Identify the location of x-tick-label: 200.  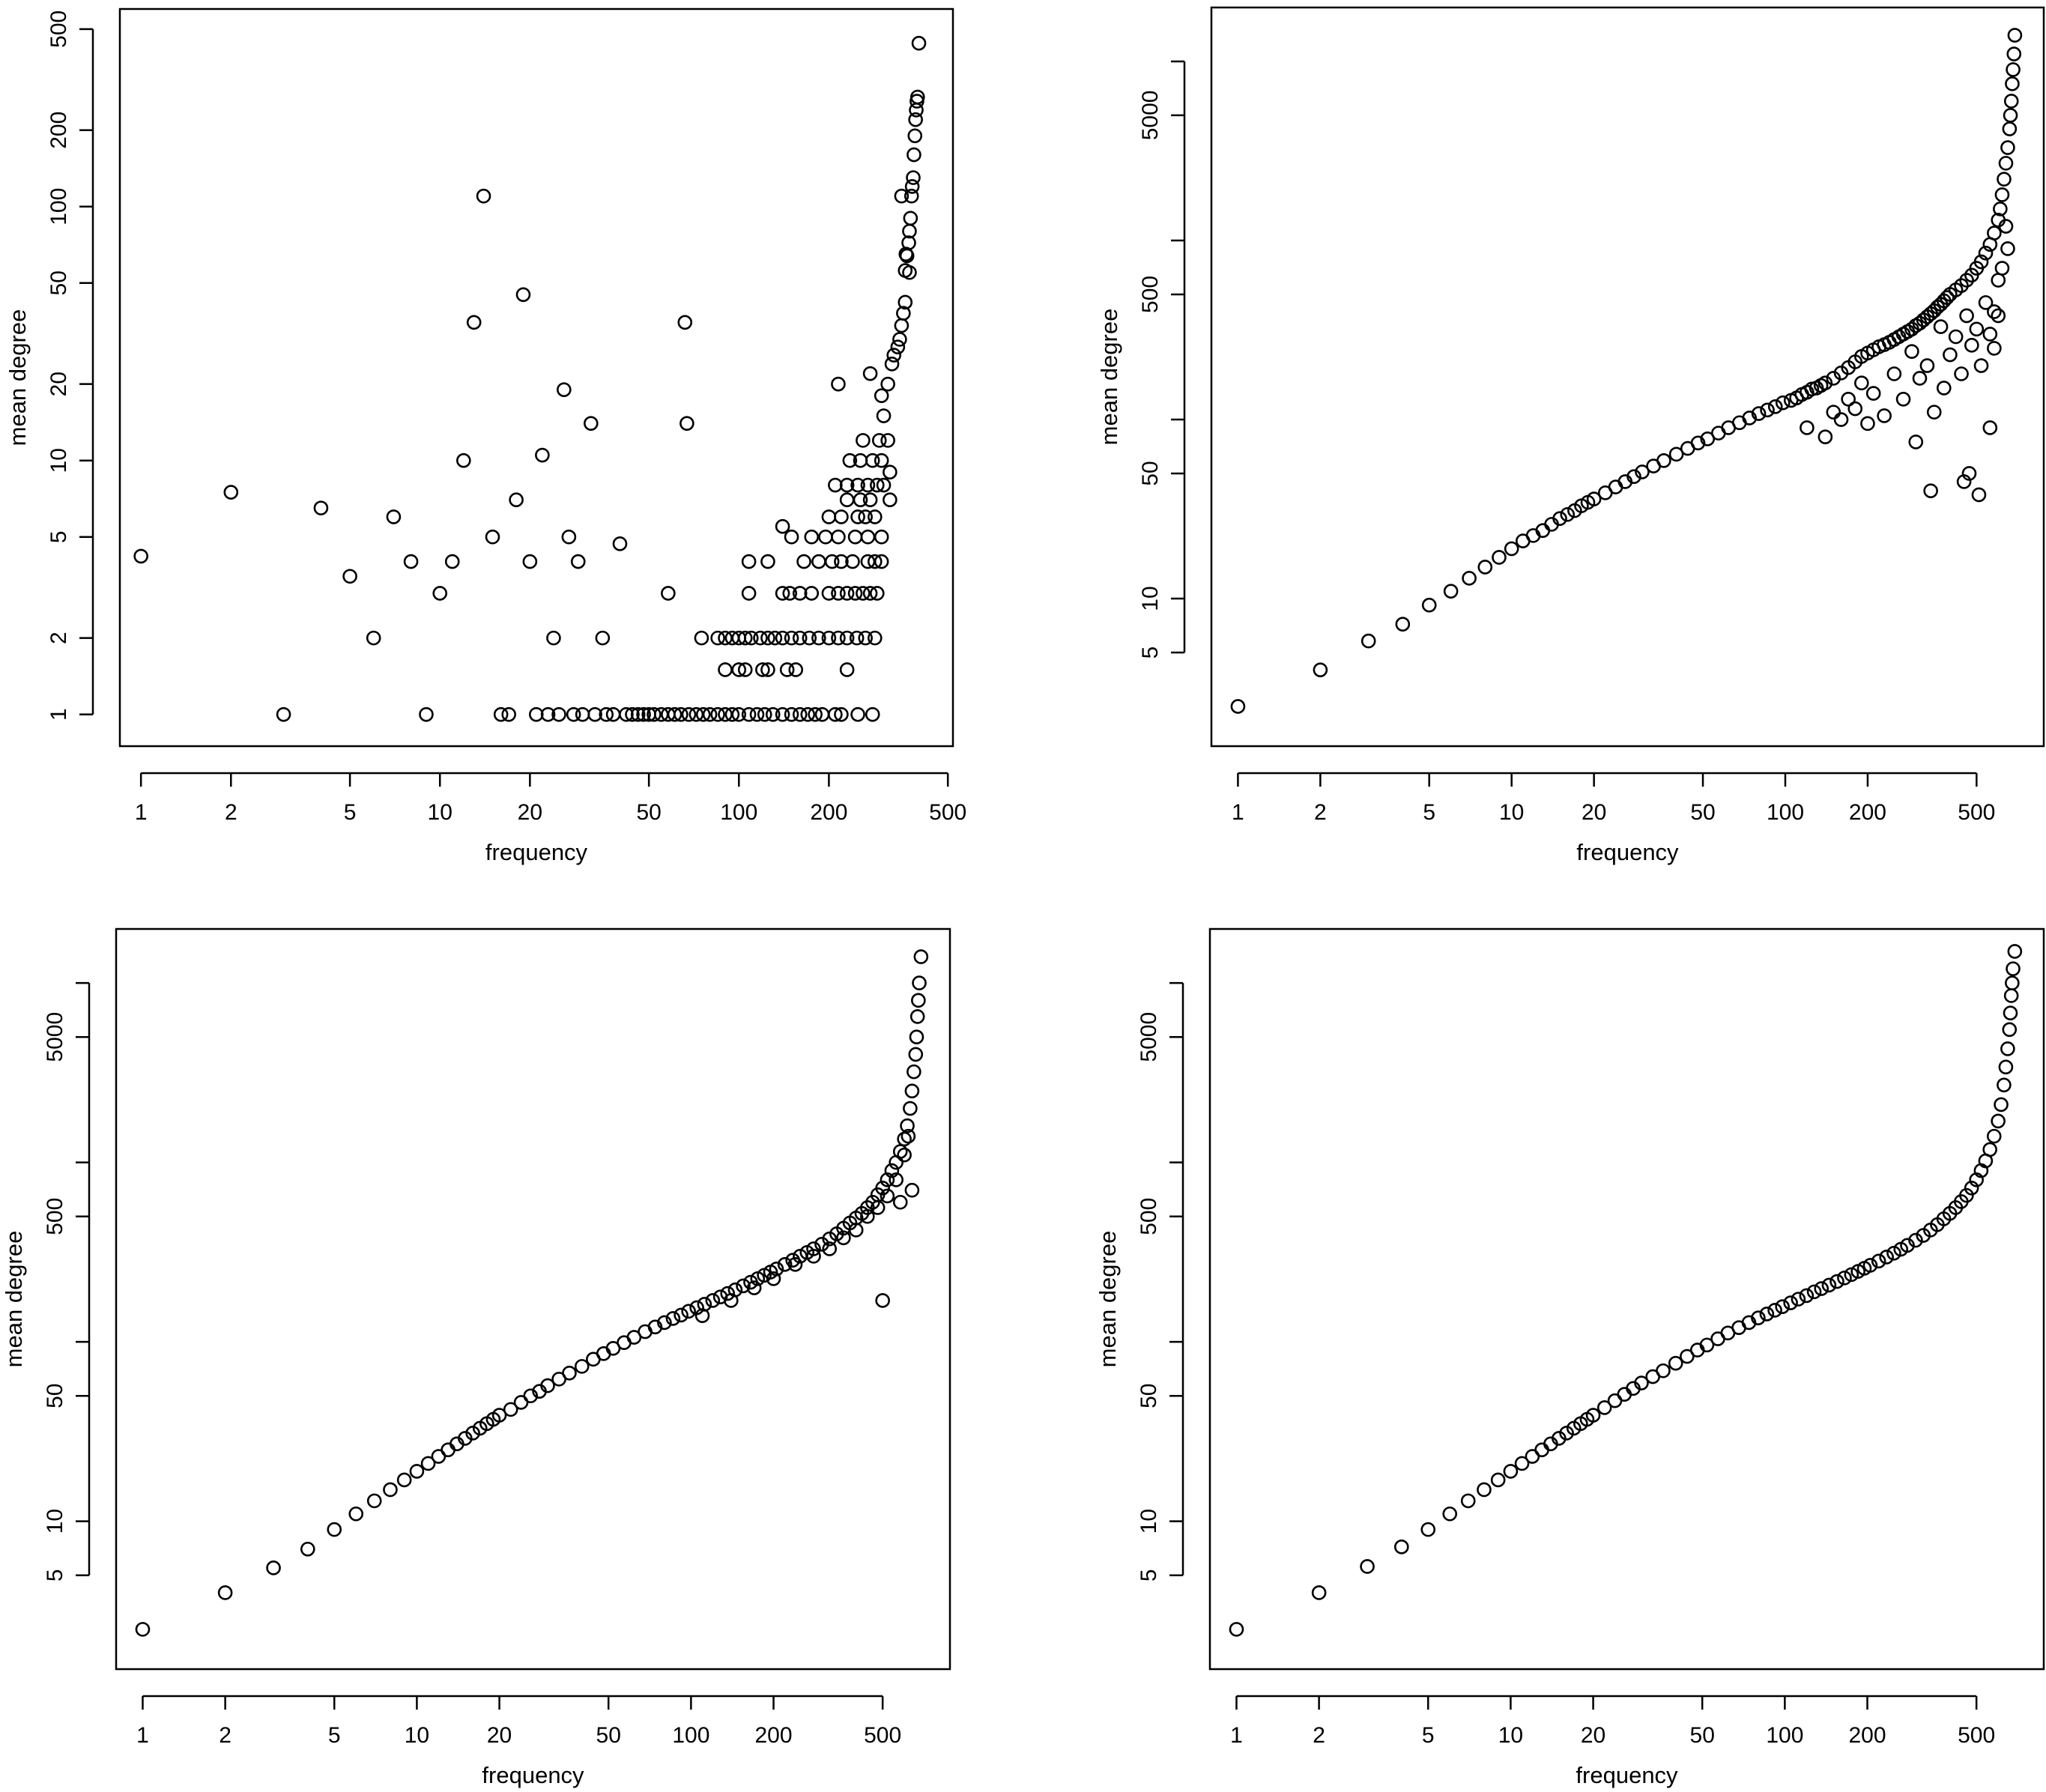
(1867, 812).